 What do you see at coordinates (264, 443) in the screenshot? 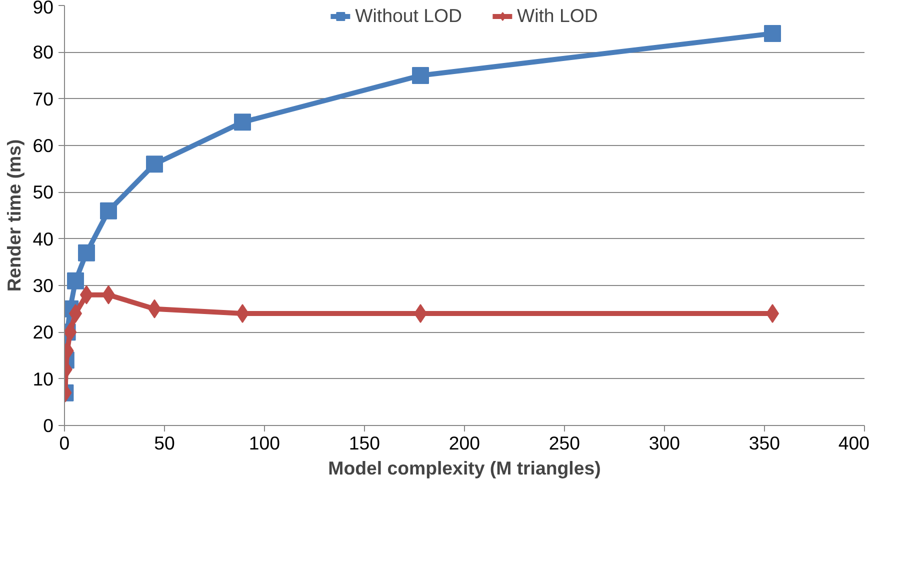
I see `x-tick-label: 100` at bounding box center [264, 443].